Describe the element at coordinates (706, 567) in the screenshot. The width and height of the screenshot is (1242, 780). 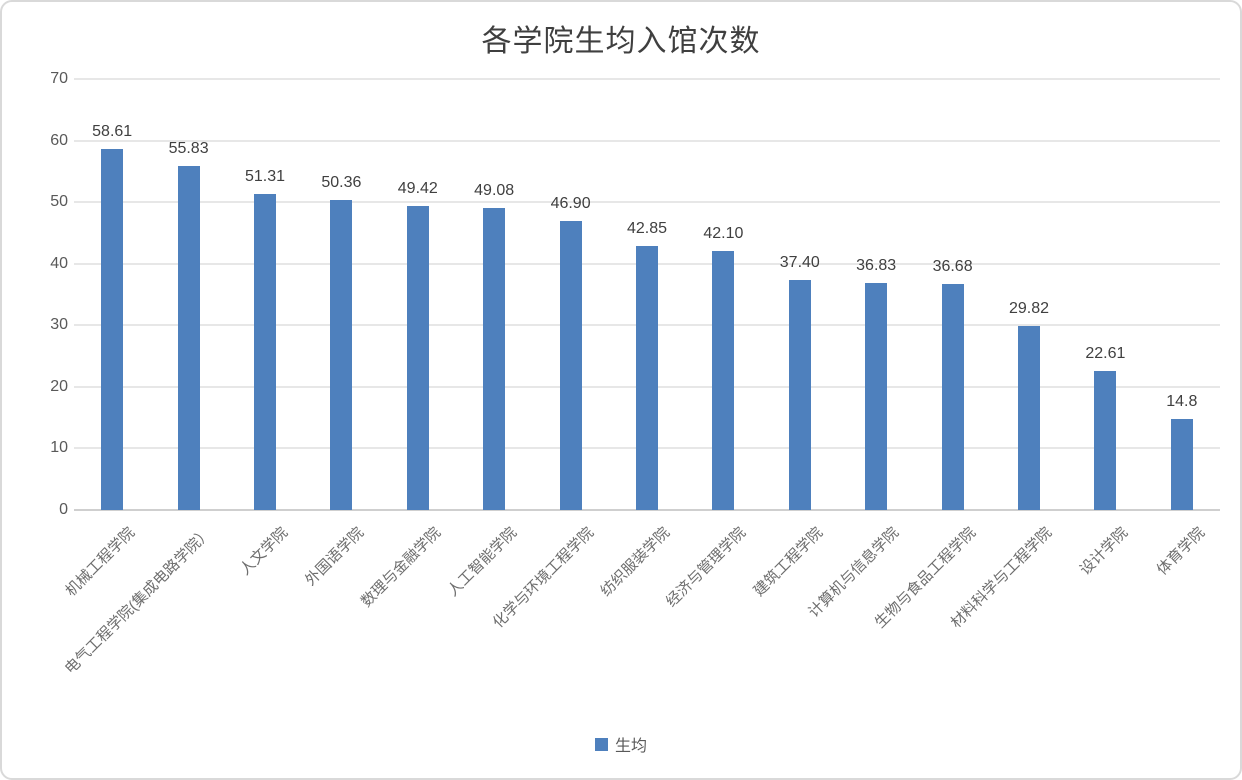
I see `x-category-label-8: 经济与管理学院` at that location.